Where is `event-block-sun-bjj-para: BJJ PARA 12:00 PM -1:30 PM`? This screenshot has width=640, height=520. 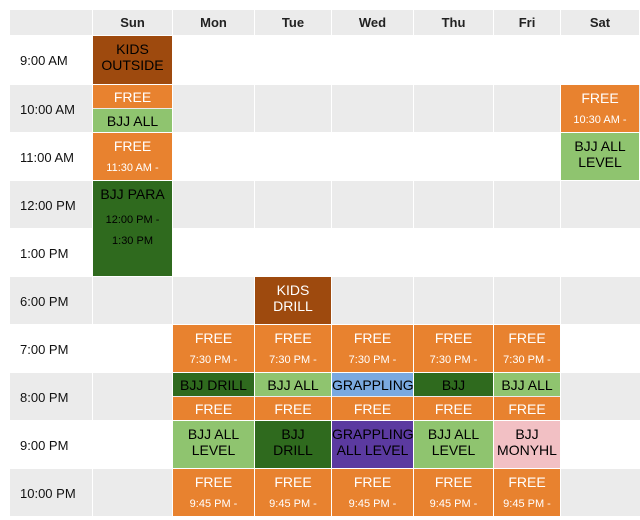
event-block-sun-bjj-para: BJJ PARA 12:00 PM -1:30 PM is located at coordinates (132, 228).